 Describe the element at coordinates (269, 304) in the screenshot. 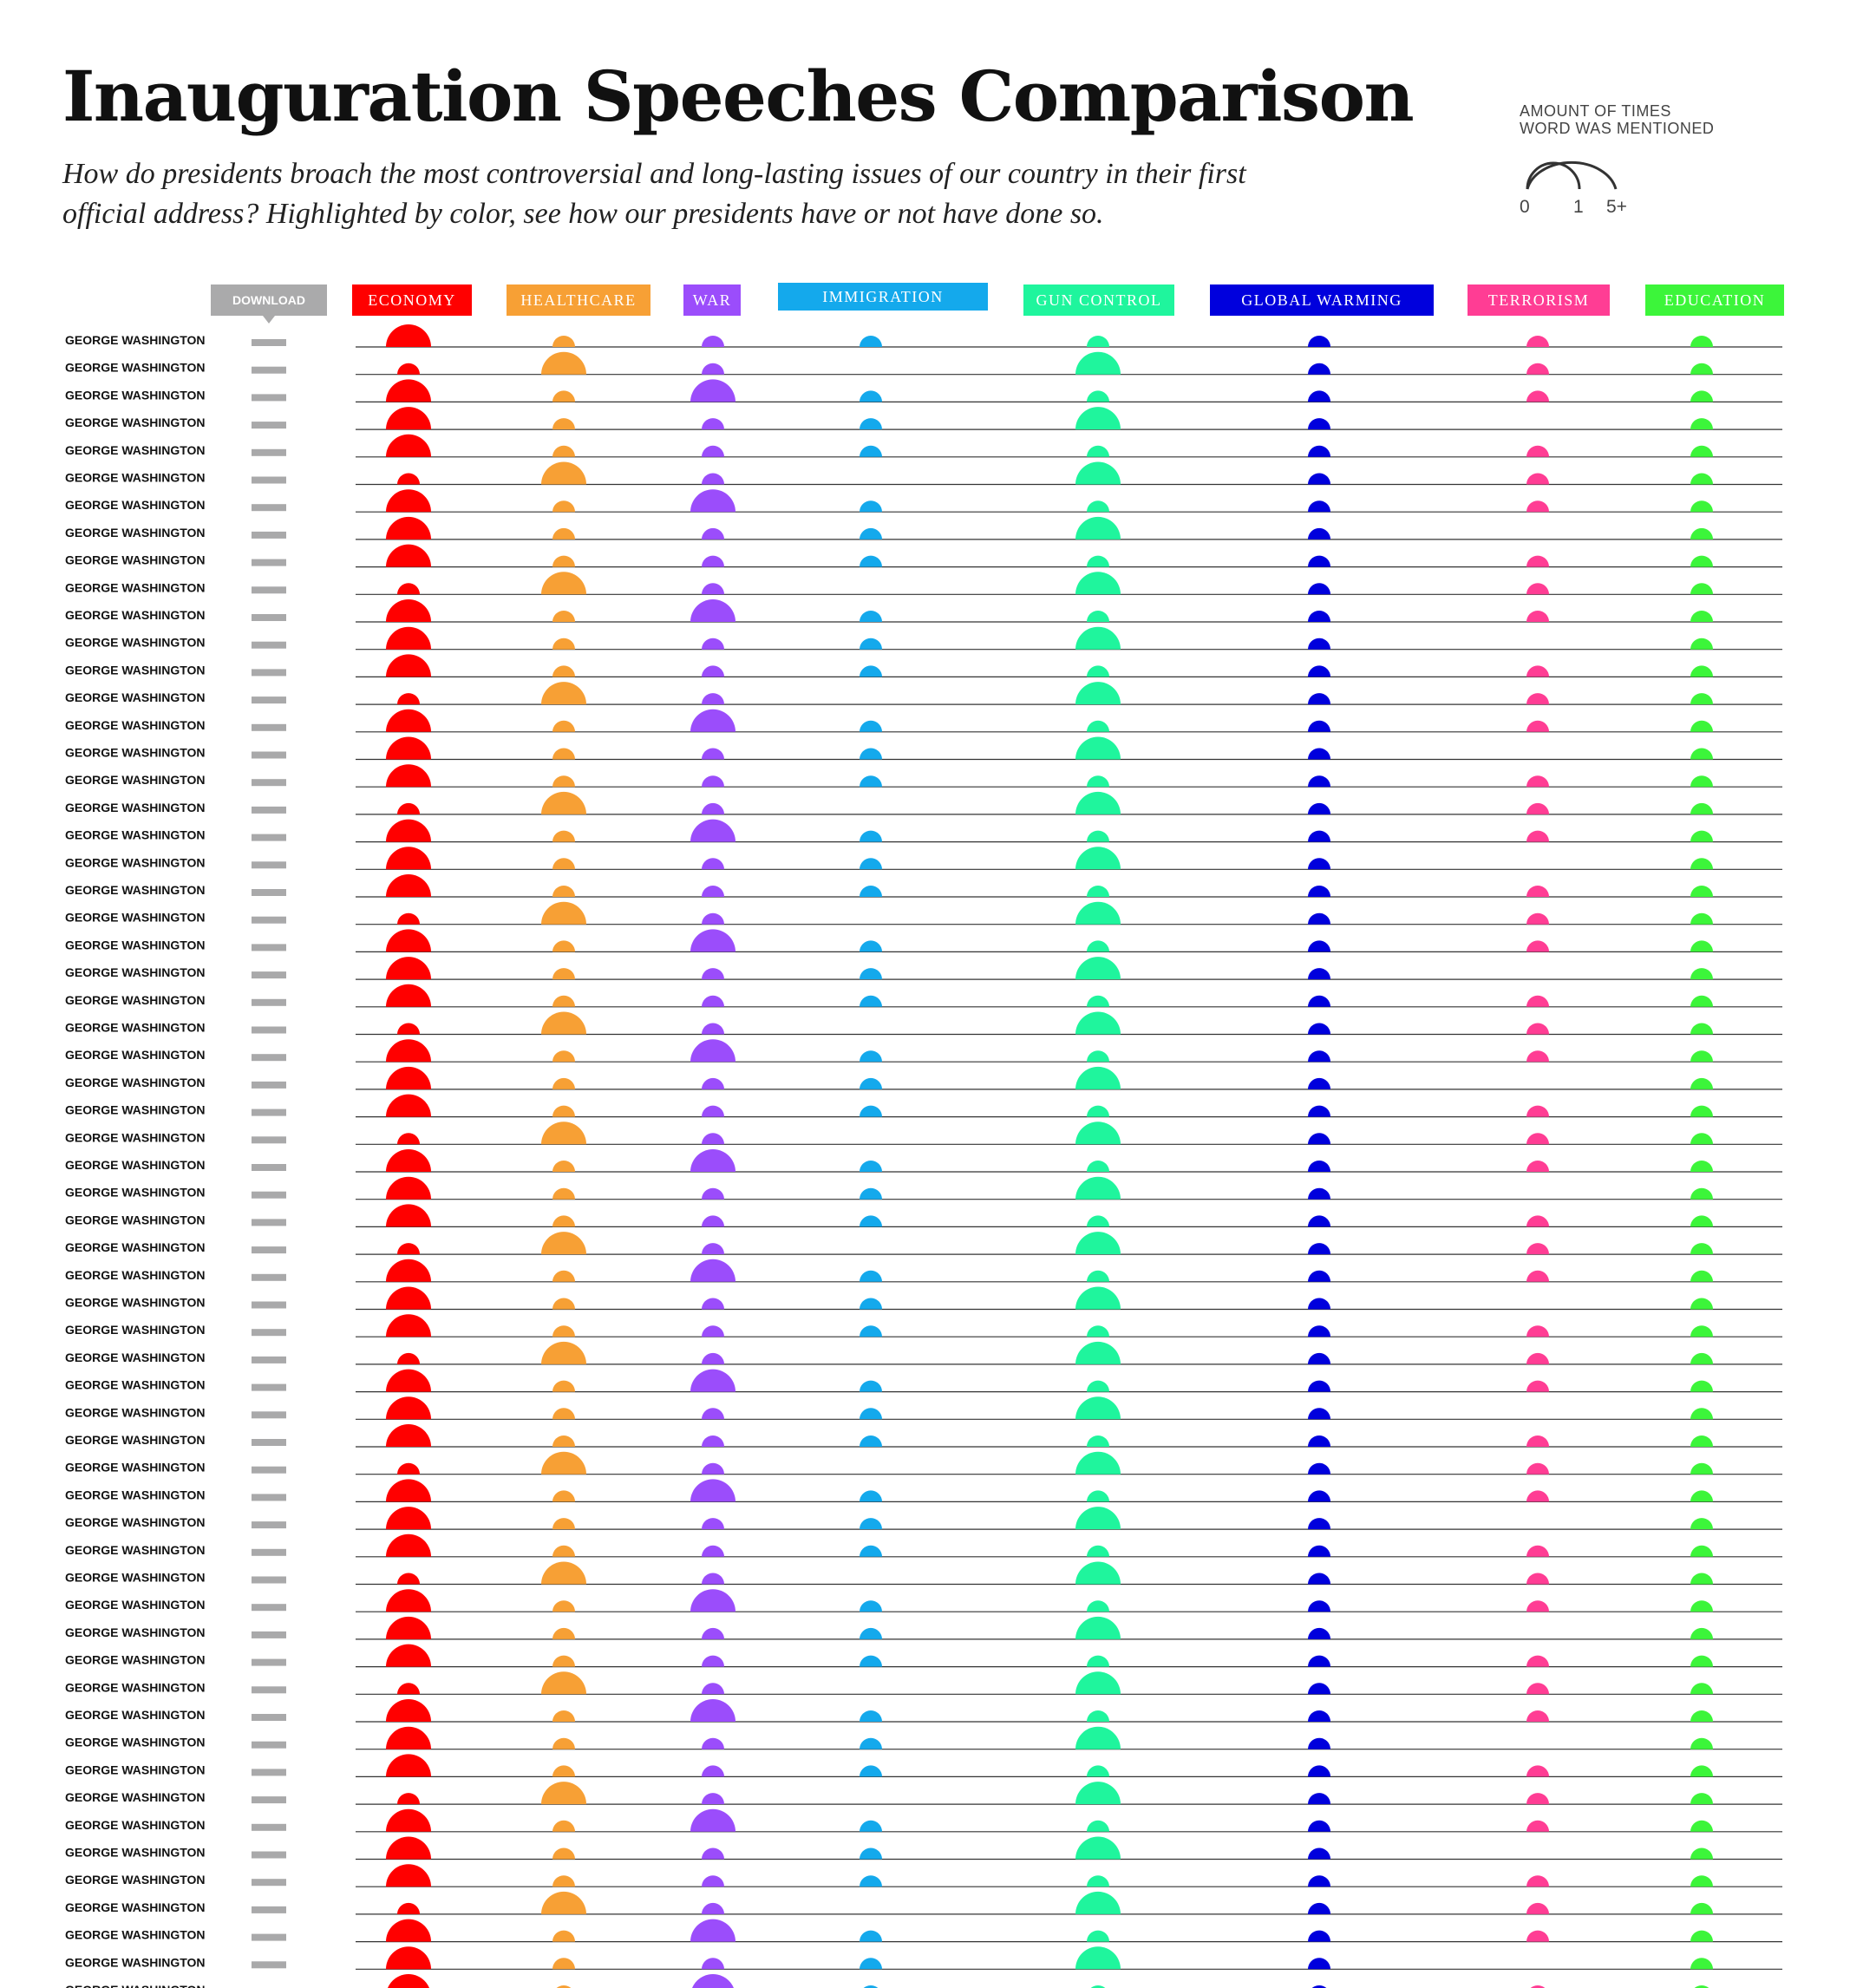

I see `download-button: DOWNLOAD` at that location.